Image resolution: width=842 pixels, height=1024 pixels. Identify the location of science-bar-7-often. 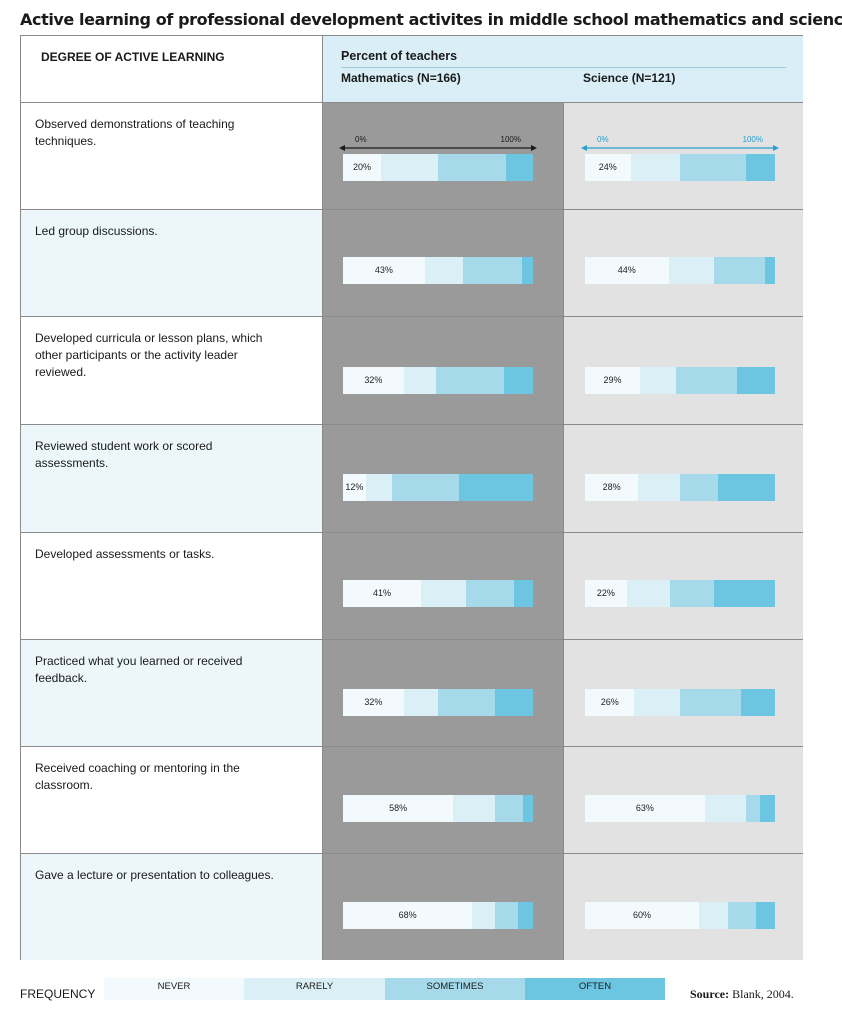
(767, 808).